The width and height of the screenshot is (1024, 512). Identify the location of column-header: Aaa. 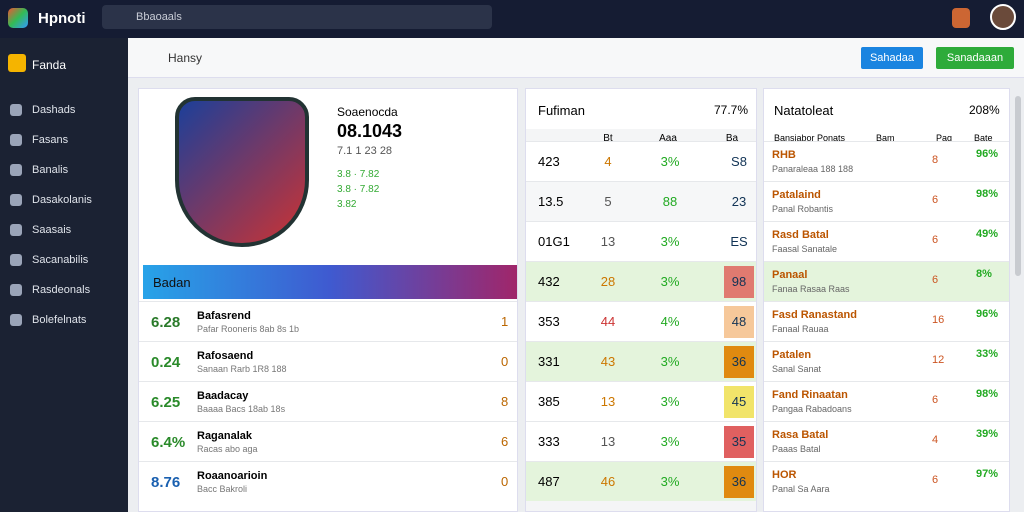
(668, 138).